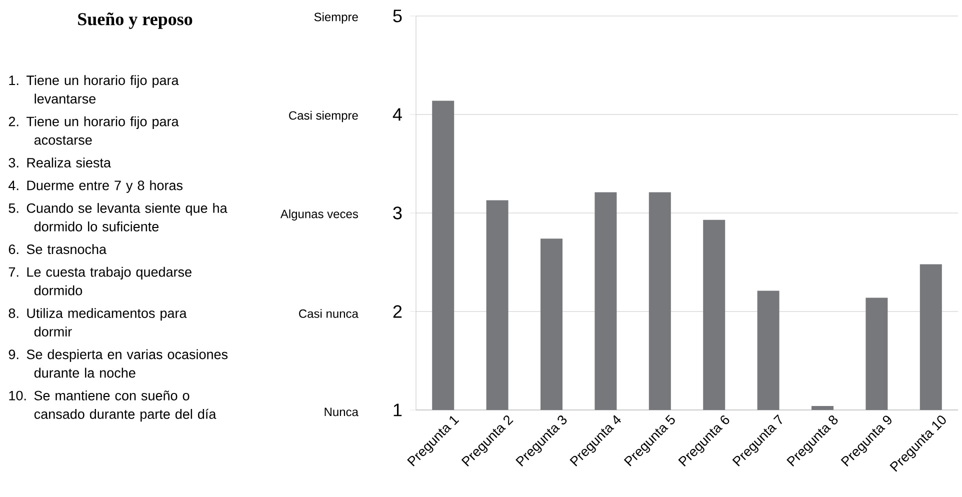  I want to click on text: 4. Duerme entre 7 y 8 horas, so click(95, 186).